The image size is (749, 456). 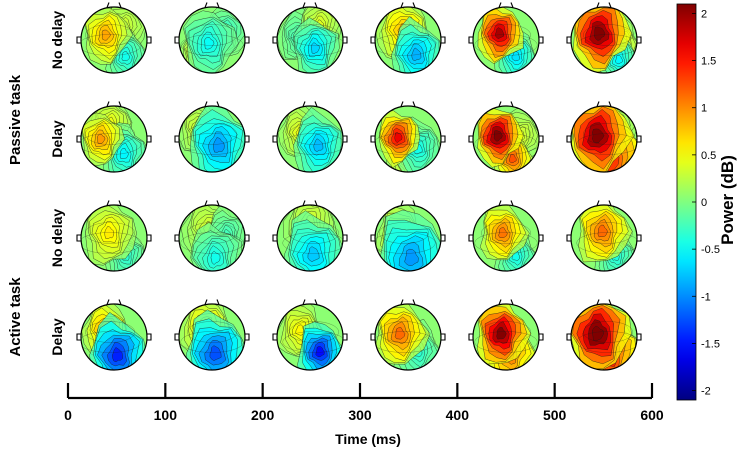 What do you see at coordinates (704, 203) in the screenshot?
I see `colorbar-tick-label: 0` at bounding box center [704, 203].